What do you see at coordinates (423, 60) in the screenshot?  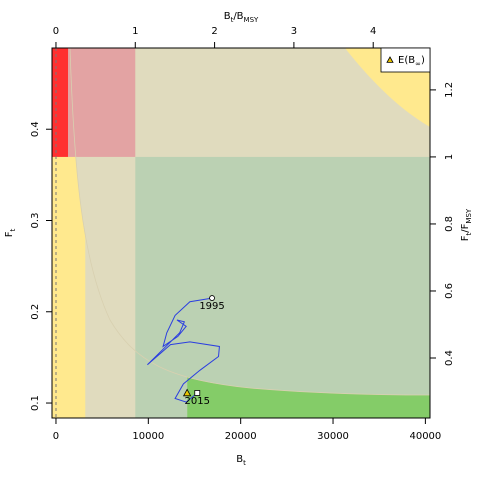 I see `legend-label-part: )` at bounding box center [423, 60].